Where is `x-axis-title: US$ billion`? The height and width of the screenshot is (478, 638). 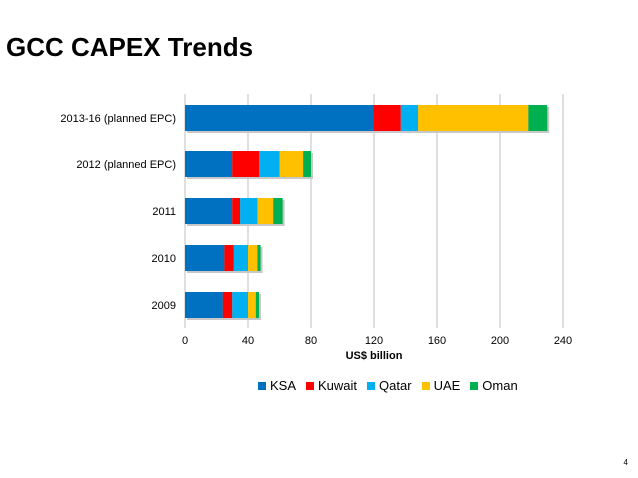
x-axis-title: US$ billion is located at coordinates (374, 356).